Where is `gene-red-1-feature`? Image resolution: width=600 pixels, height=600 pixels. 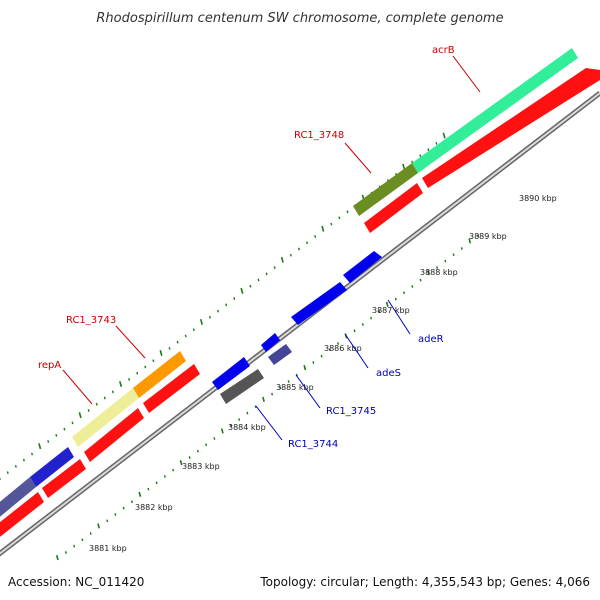
gene-red-1-feature is located at coordinates (511, 128).